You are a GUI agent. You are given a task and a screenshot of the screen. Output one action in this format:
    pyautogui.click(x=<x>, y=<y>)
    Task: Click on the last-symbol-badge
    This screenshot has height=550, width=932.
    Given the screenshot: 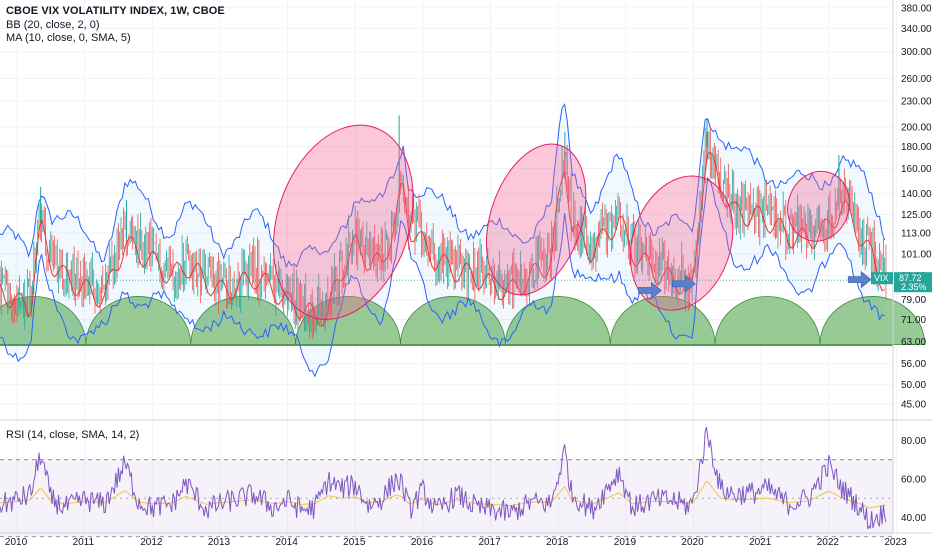 What is the action you would take?
    pyautogui.click(x=882, y=278)
    